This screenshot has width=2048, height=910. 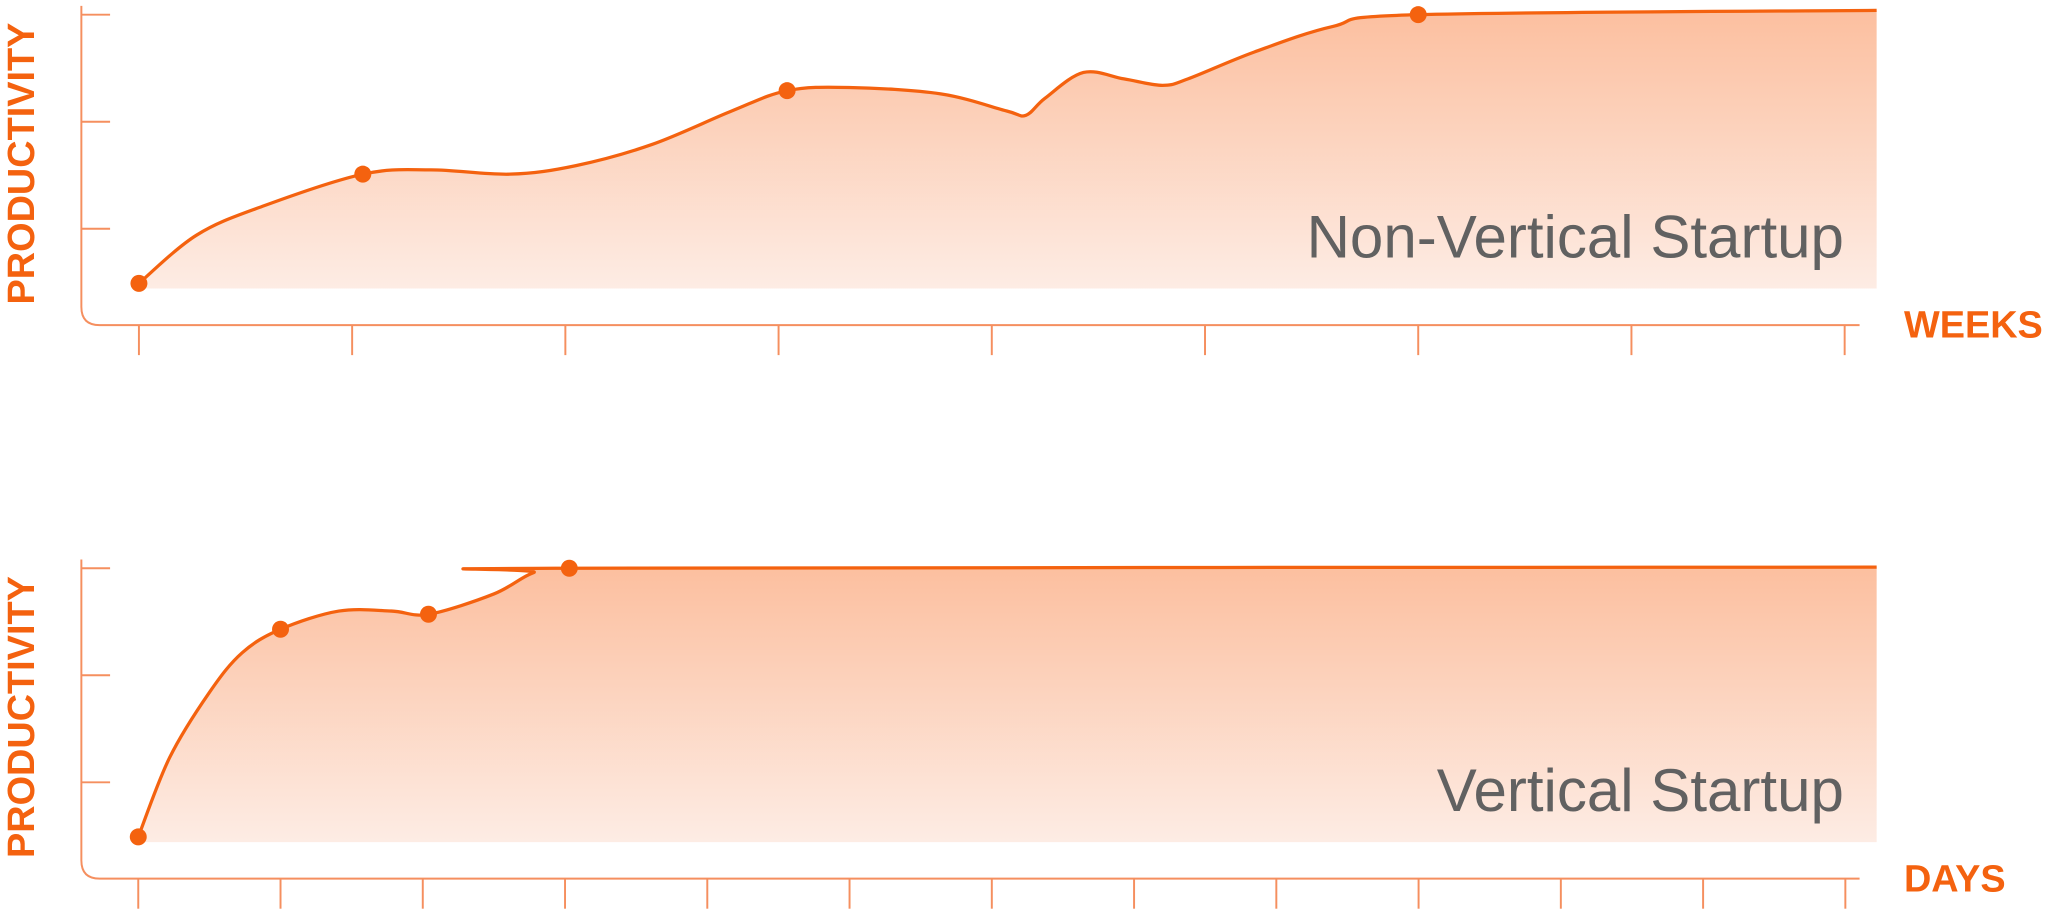 I want to click on annotation: Non-Vertical Startup, so click(x=1575, y=236).